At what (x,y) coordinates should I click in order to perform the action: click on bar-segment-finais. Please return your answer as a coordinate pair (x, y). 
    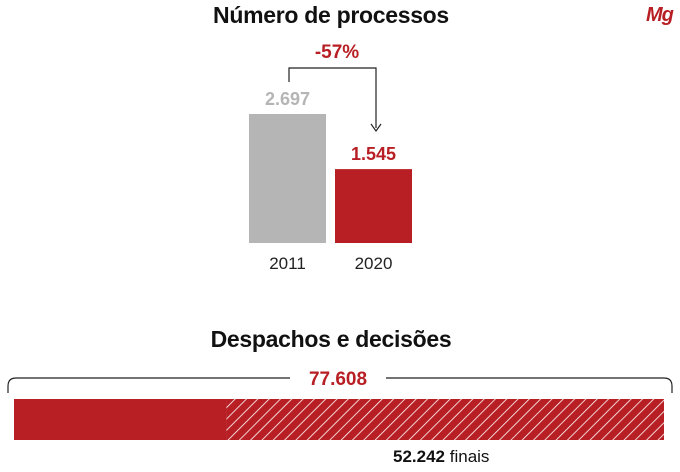
    Looking at the image, I should click on (445, 419).